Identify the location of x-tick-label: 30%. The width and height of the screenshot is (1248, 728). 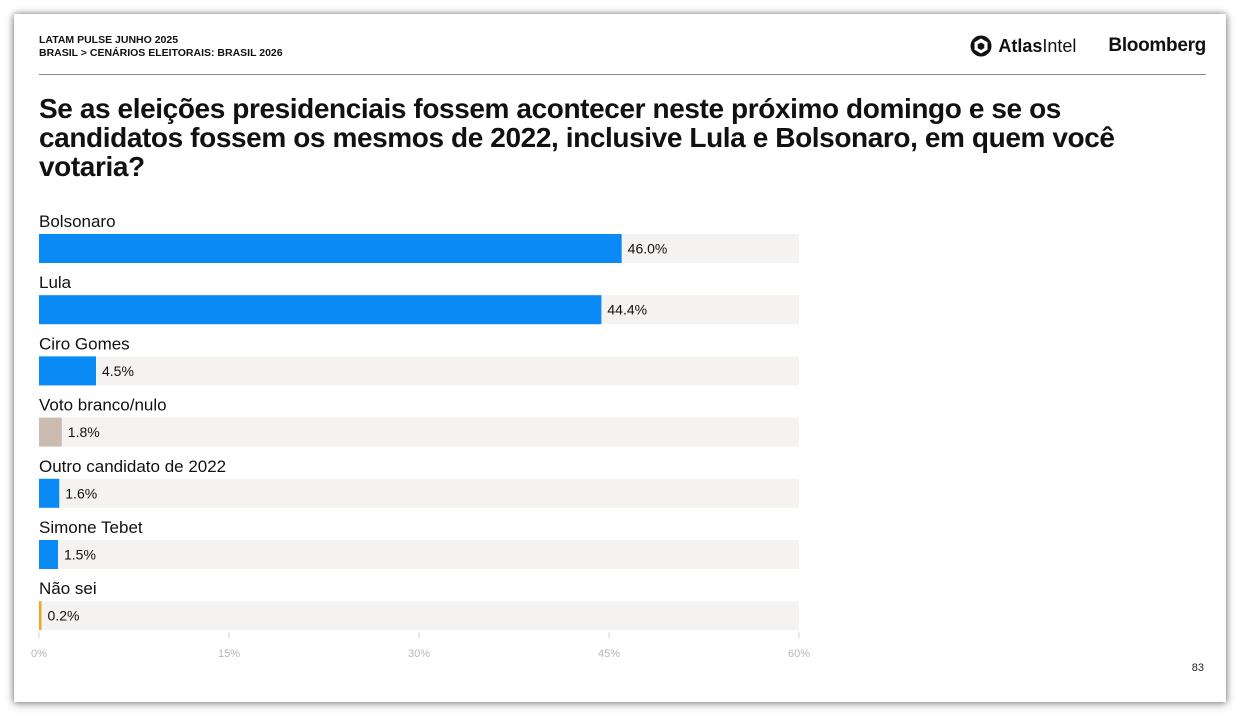
(419, 654).